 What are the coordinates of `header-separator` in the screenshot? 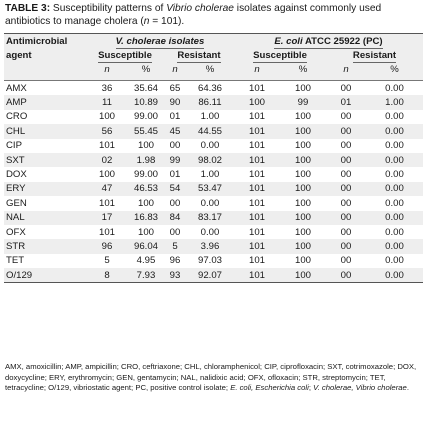 It's located at (213, 78).